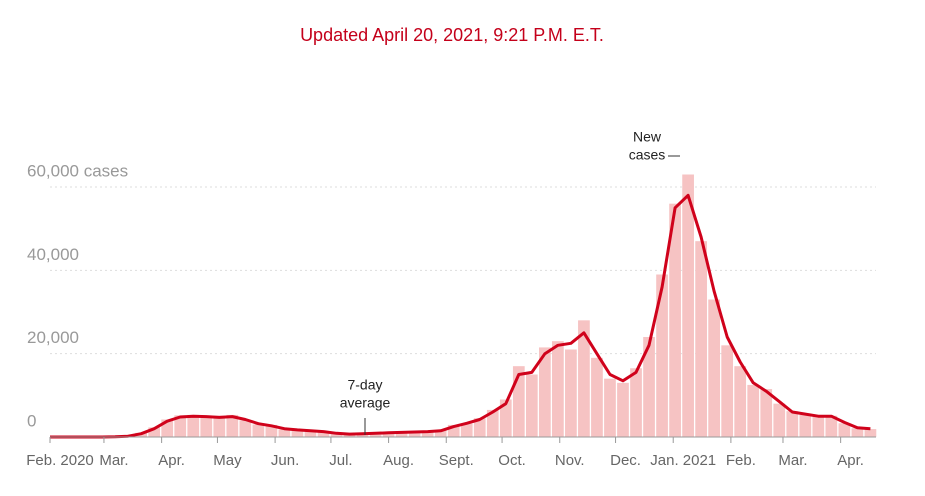  I want to click on y-tick-label: 60,000 cases, so click(77, 170).